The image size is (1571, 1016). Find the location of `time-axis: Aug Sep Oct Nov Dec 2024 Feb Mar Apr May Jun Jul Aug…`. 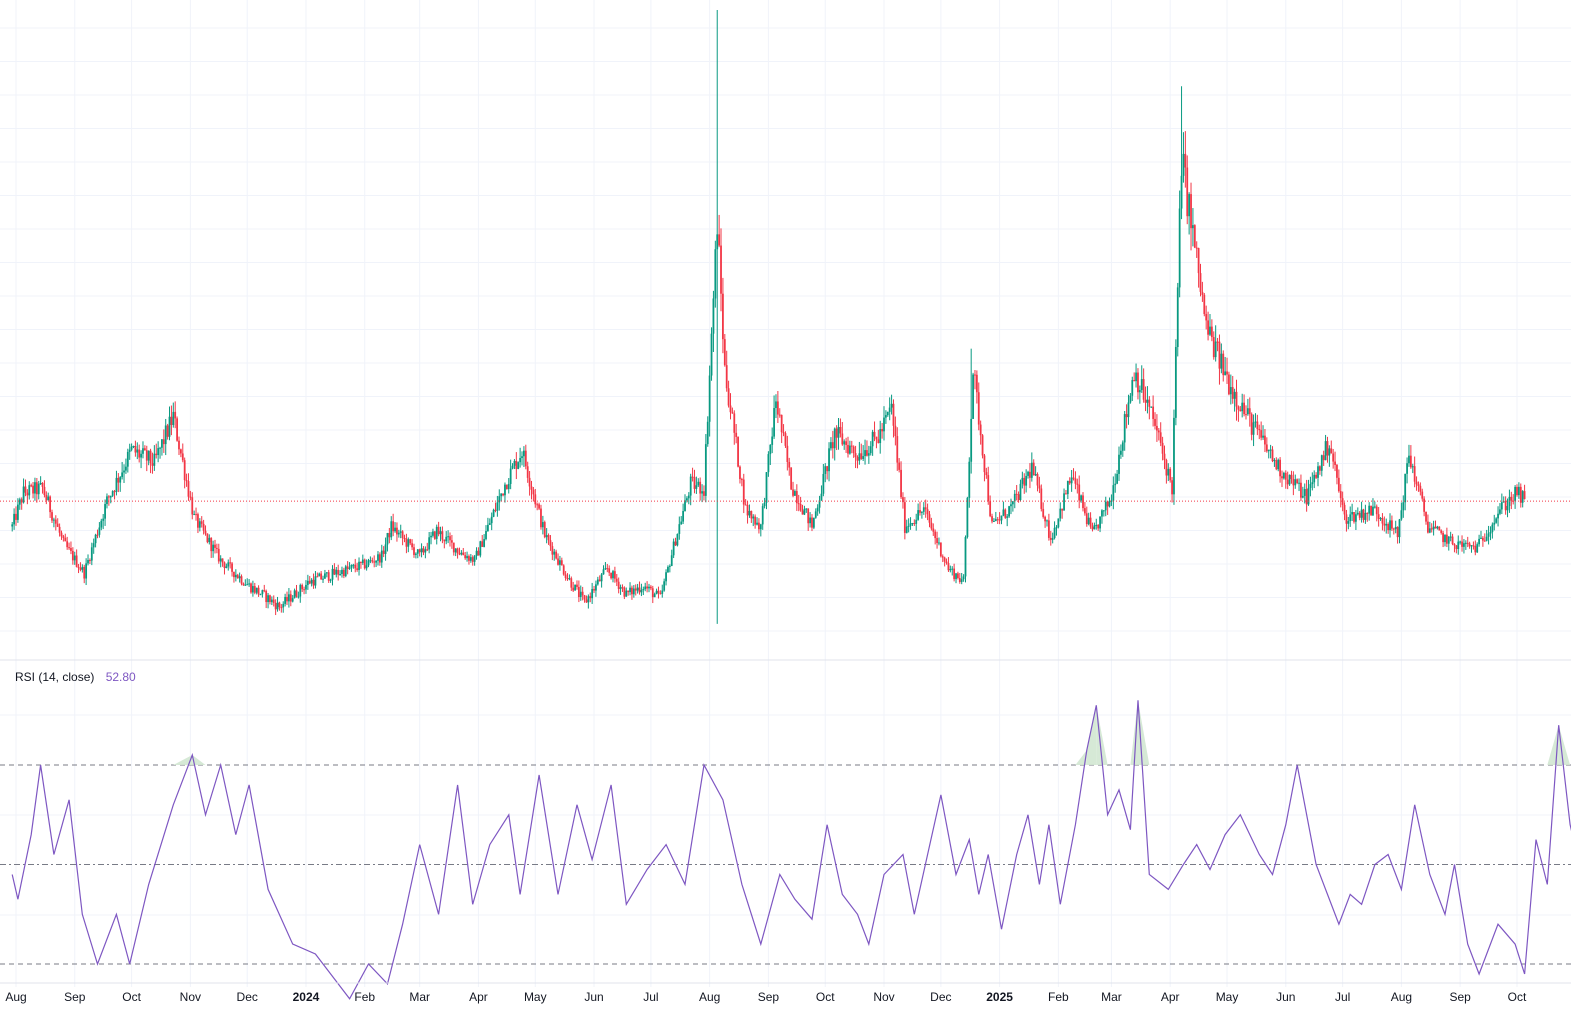

time-axis: Aug Sep Oct Nov Dec 2024 Feb Mar Apr May Jun Jul Aug… is located at coordinates (785, 993).